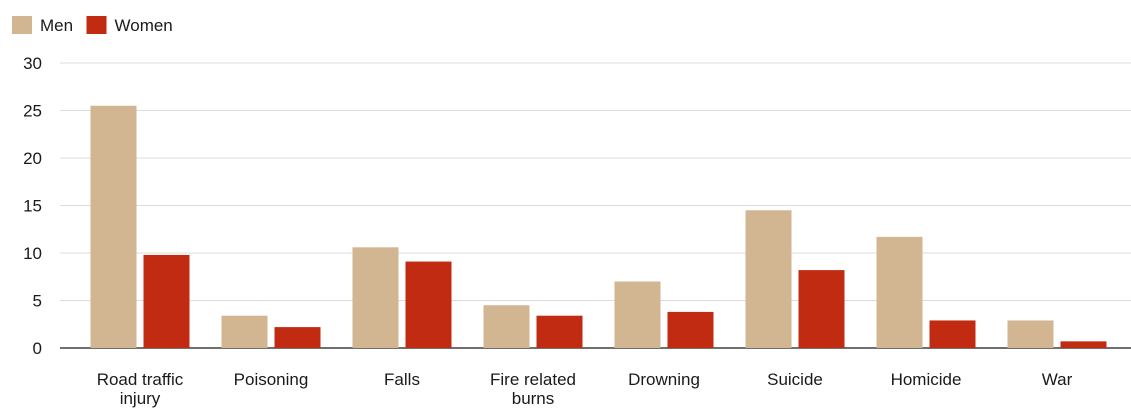 The width and height of the screenshot is (1131, 413). What do you see at coordinates (32, 253) in the screenshot?
I see `y-tick-label-2: 10` at bounding box center [32, 253].